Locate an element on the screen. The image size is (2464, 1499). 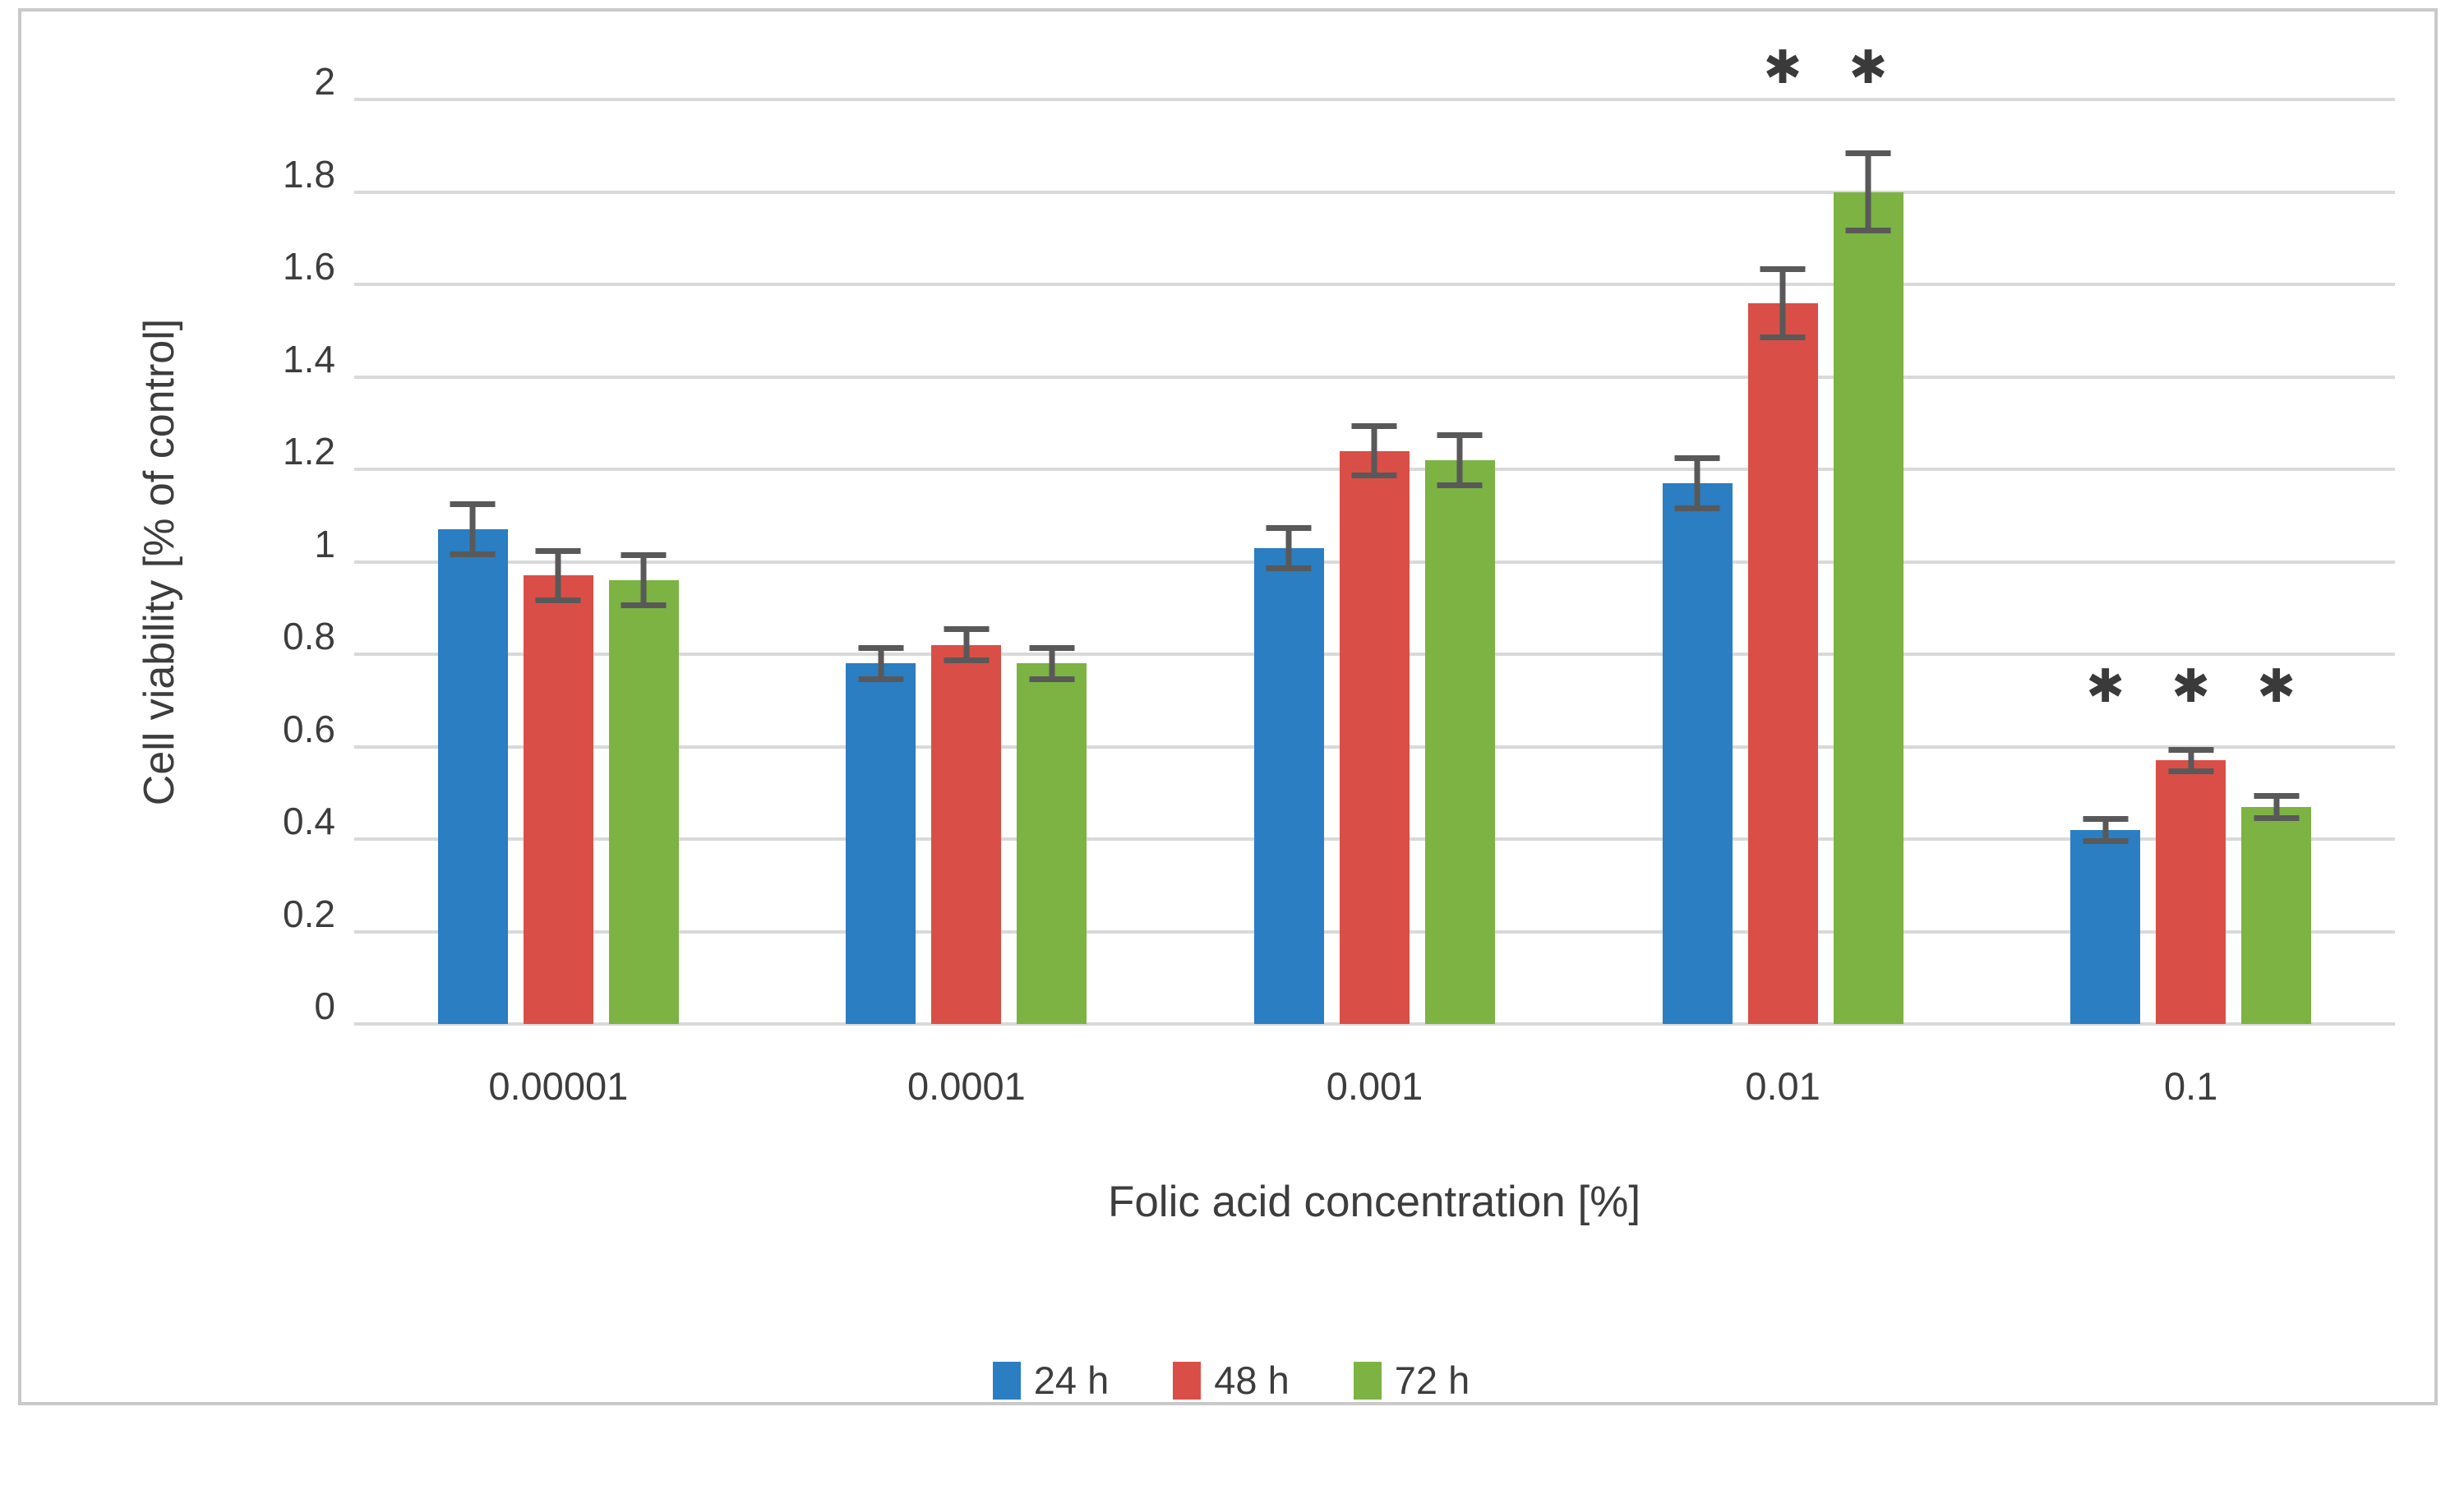
legend-item-24h: 24 h is located at coordinates (1051, 1380).